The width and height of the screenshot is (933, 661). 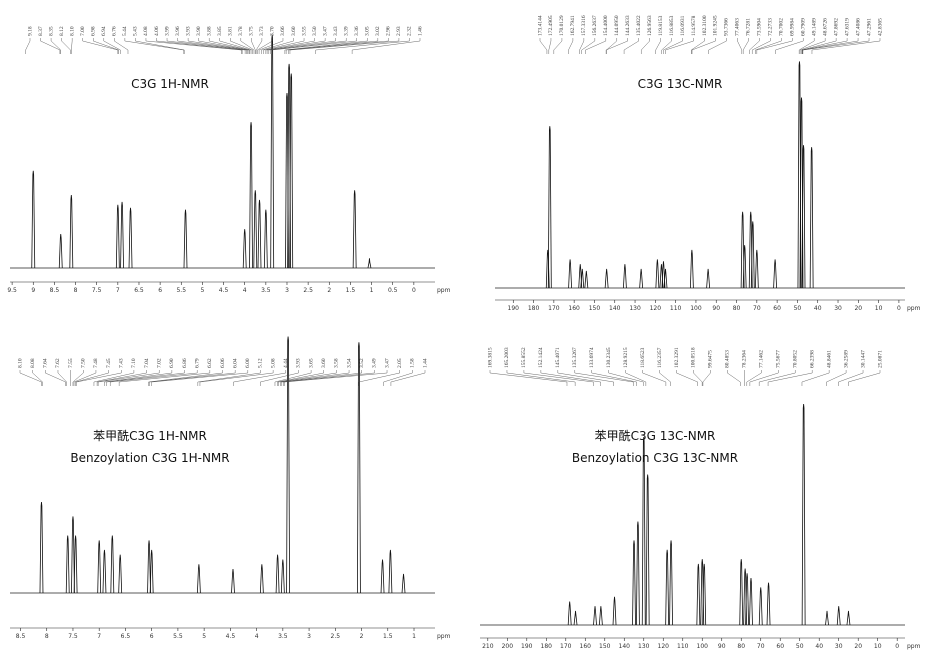 I want to click on peak-label: 48.6726, so click(x=825, y=27).